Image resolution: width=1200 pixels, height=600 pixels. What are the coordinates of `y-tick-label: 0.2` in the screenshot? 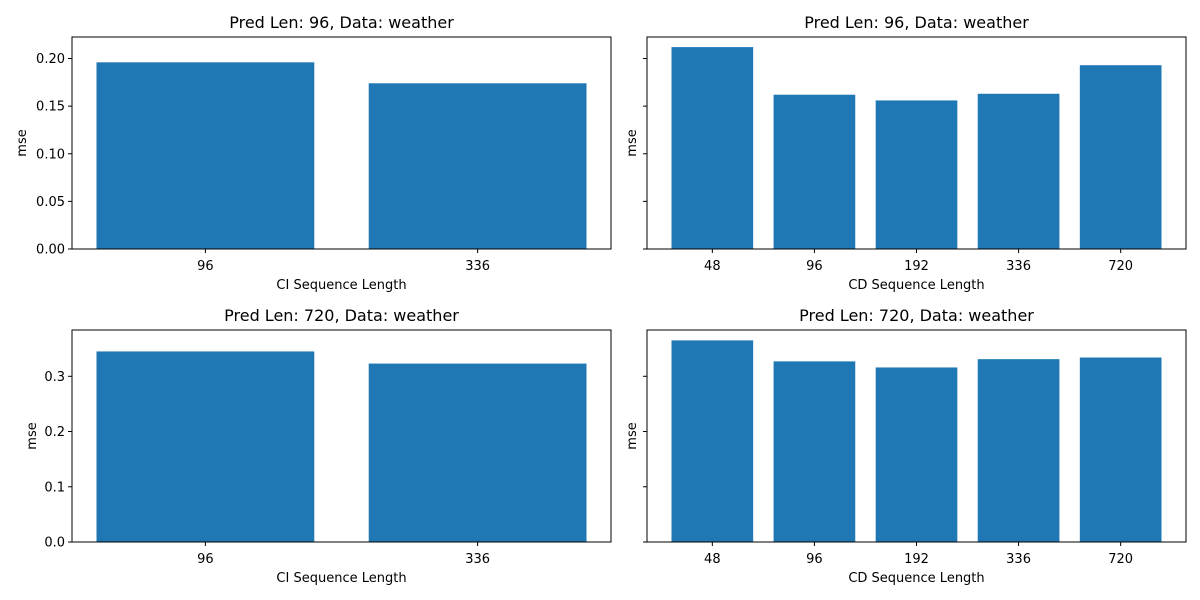 It's located at (54, 432).